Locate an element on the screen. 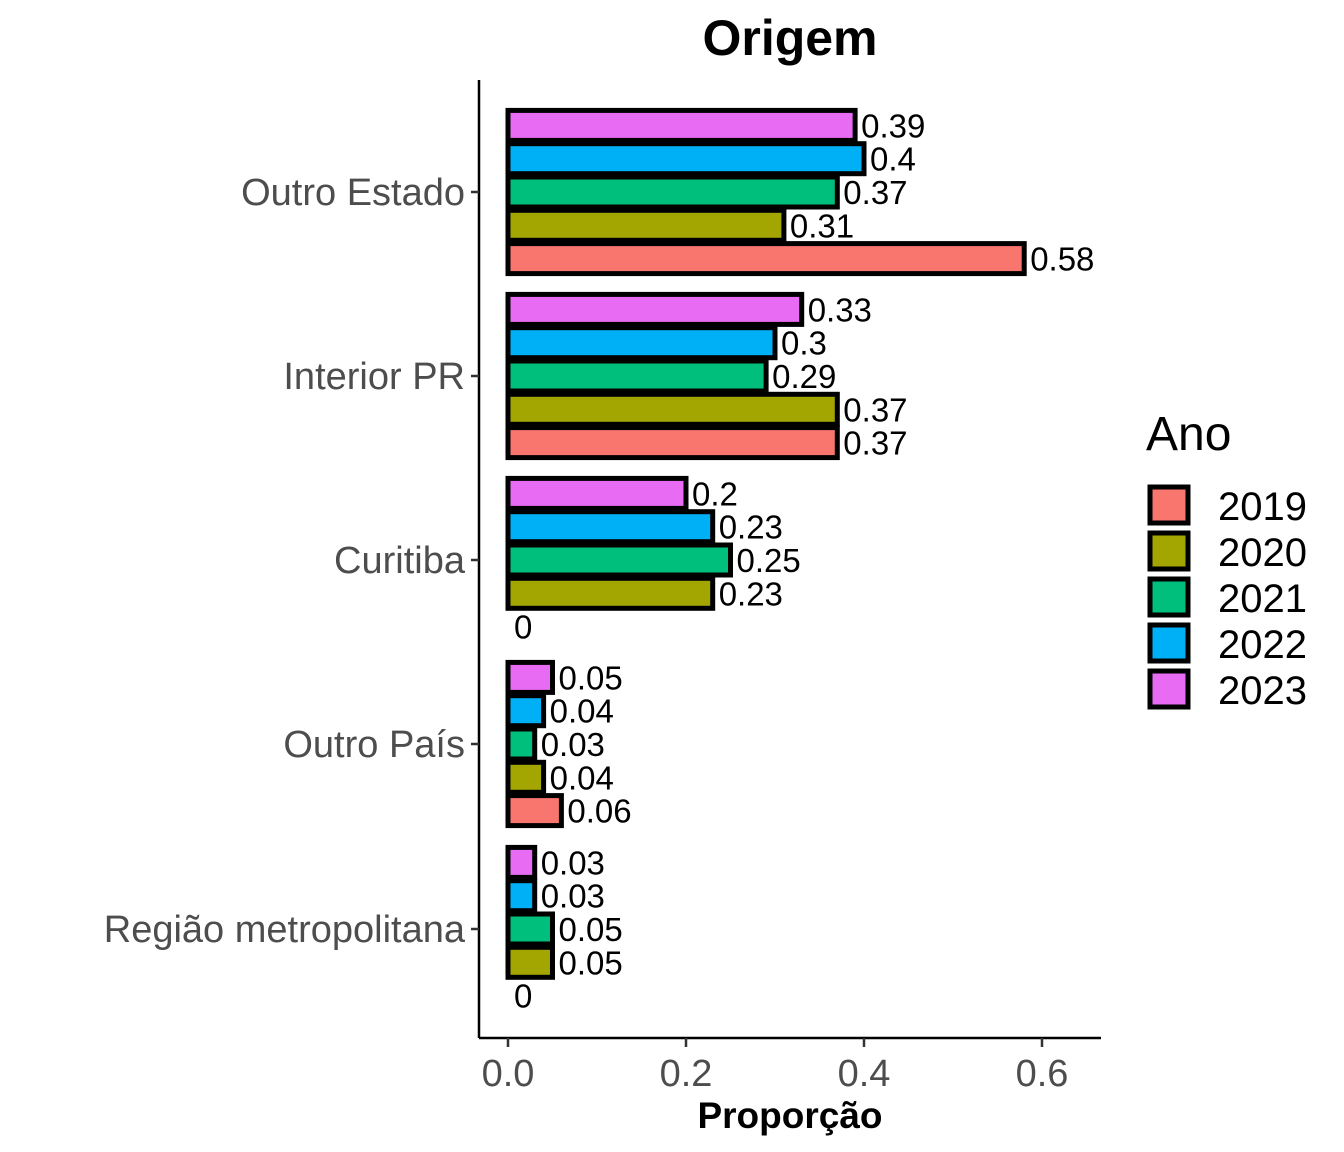 The height and width of the screenshot is (1152, 1344). legend-key-2020 is located at coordinates (1169, 551).